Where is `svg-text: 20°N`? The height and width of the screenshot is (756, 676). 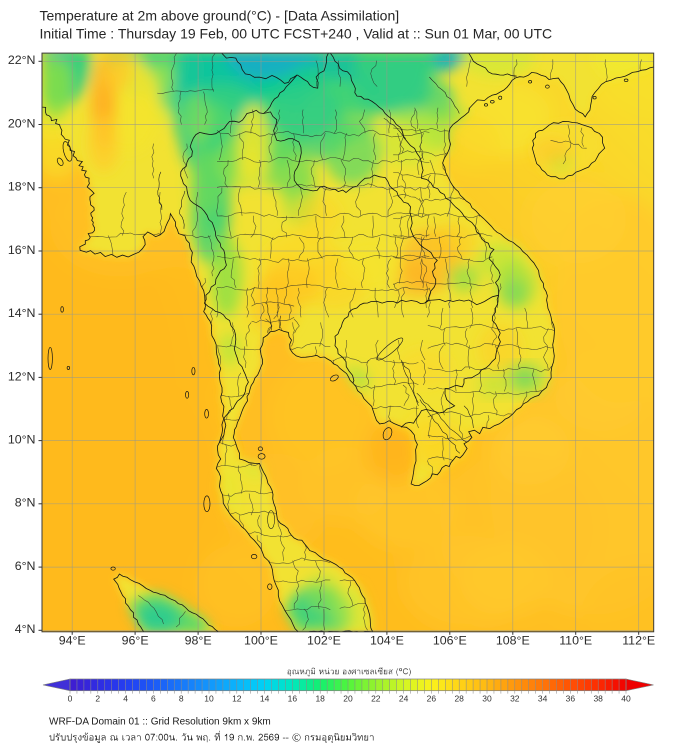
svg-text: 20°N is located at coordinates (22, 123).